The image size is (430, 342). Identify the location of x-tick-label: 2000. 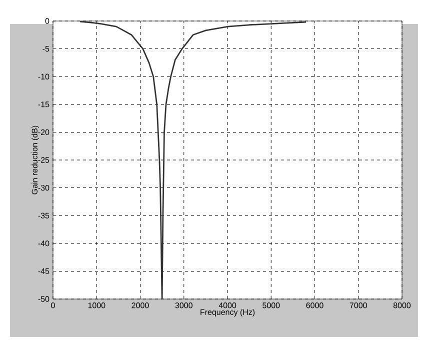
(140, 305).